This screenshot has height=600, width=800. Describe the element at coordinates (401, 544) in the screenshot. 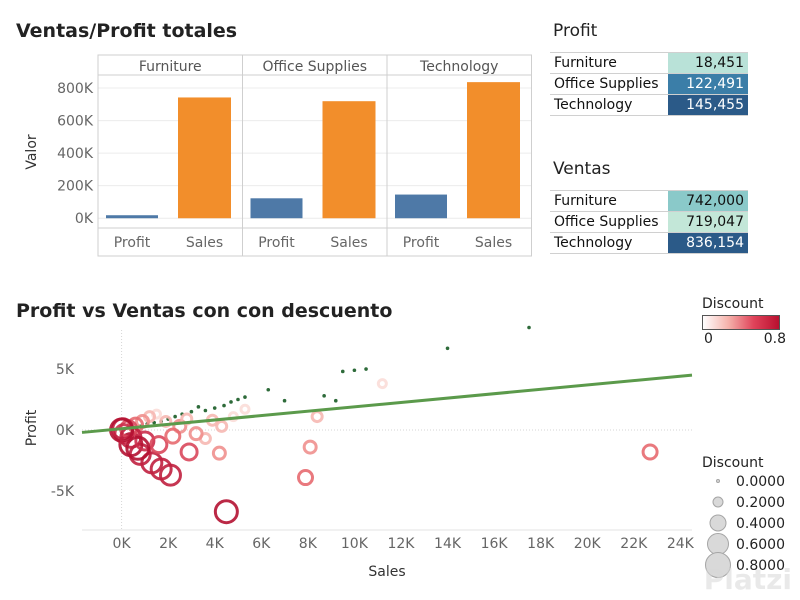

I see `x-tick-label: 12K` at that location.